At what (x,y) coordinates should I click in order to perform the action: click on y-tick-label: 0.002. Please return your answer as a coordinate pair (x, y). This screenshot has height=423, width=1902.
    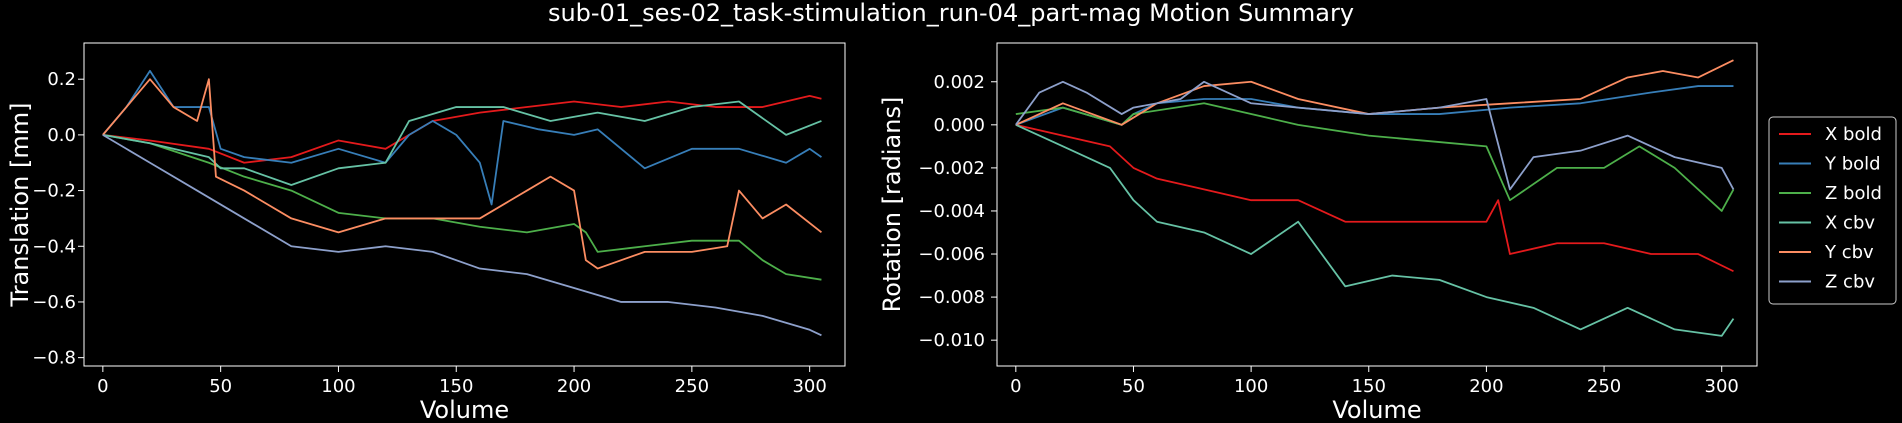
    Looking at the image, I should click on (959, 82).